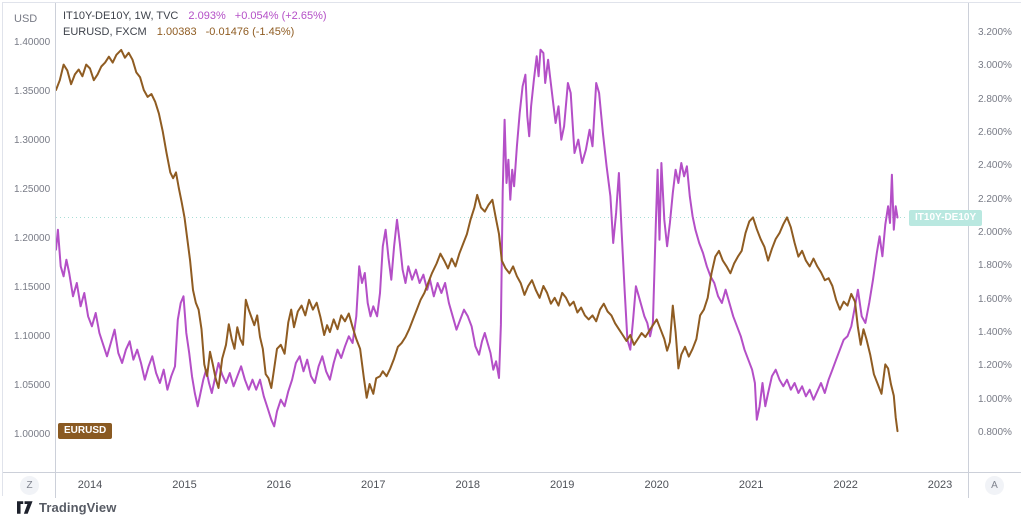  I want to click on legend-change: +0.054% (+2.65%), so click(280, 16).